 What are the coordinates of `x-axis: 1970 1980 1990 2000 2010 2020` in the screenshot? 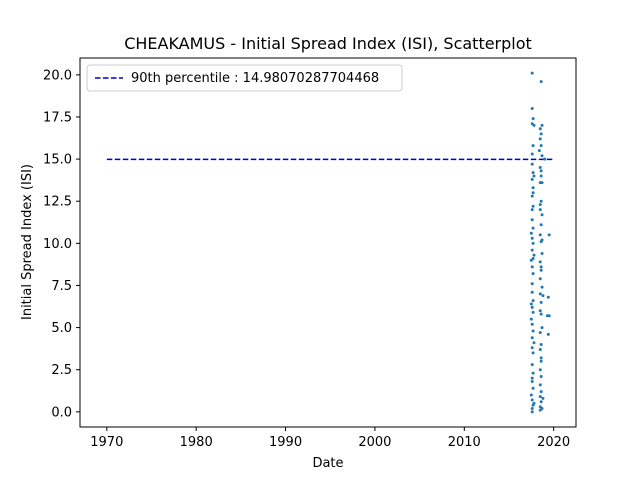 It's located at (330, 438).